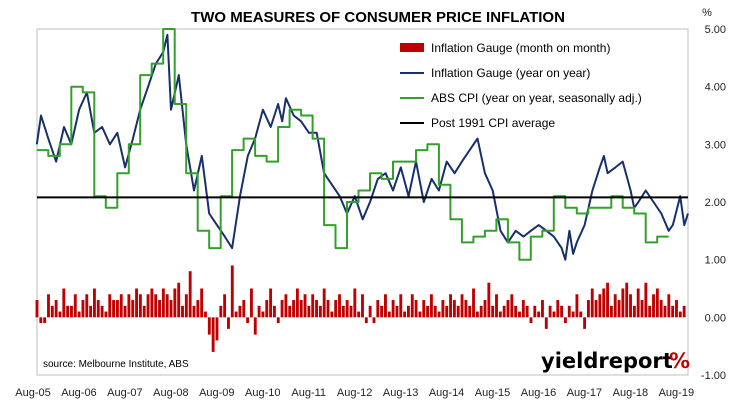  Describe the element at coordinates (584, 393) in the screenshot. I see `x-tick-label: Aug-17` at that location.